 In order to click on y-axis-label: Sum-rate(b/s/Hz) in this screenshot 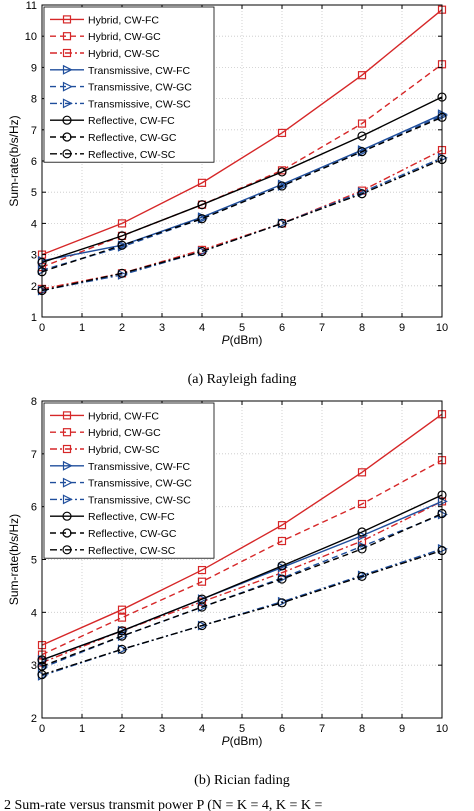, I will do `click(14, 559)`.